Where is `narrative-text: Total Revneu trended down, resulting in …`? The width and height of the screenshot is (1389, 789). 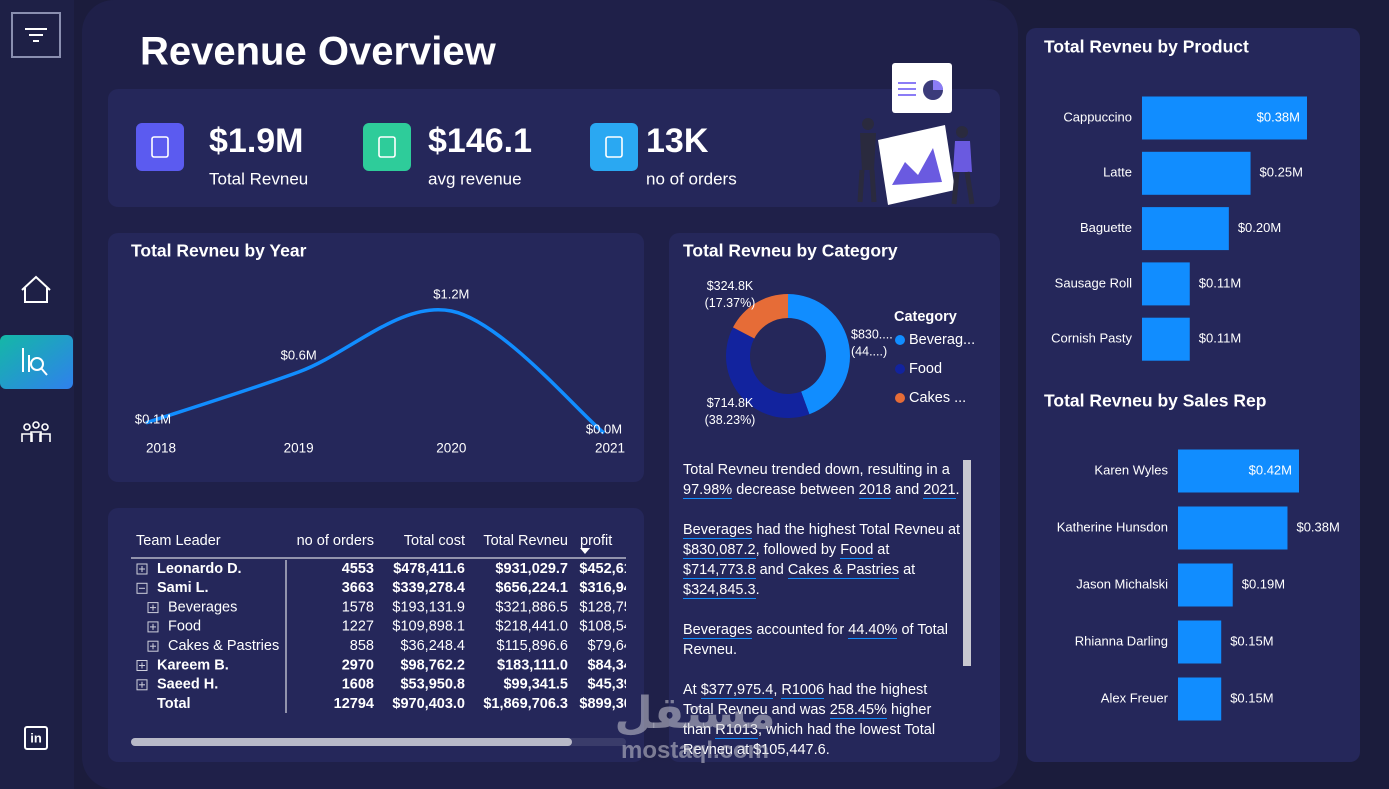 narrative-text: Total Revneu trended down, resulting in … is located at coordinates (816, 470).